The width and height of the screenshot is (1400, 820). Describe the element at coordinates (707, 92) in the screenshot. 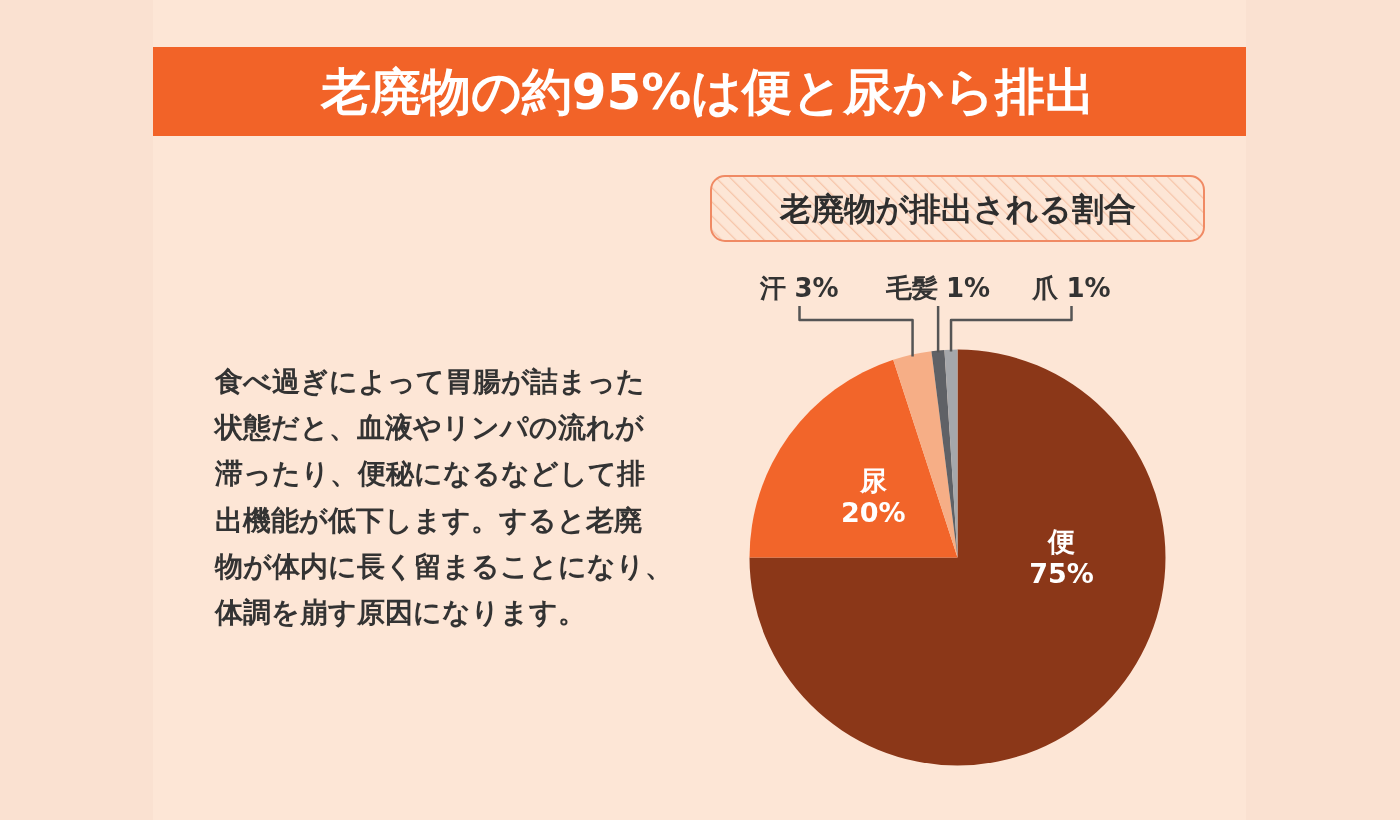

I see `chart-title: 老廃物の約95%は便と尿から排出` at that location.